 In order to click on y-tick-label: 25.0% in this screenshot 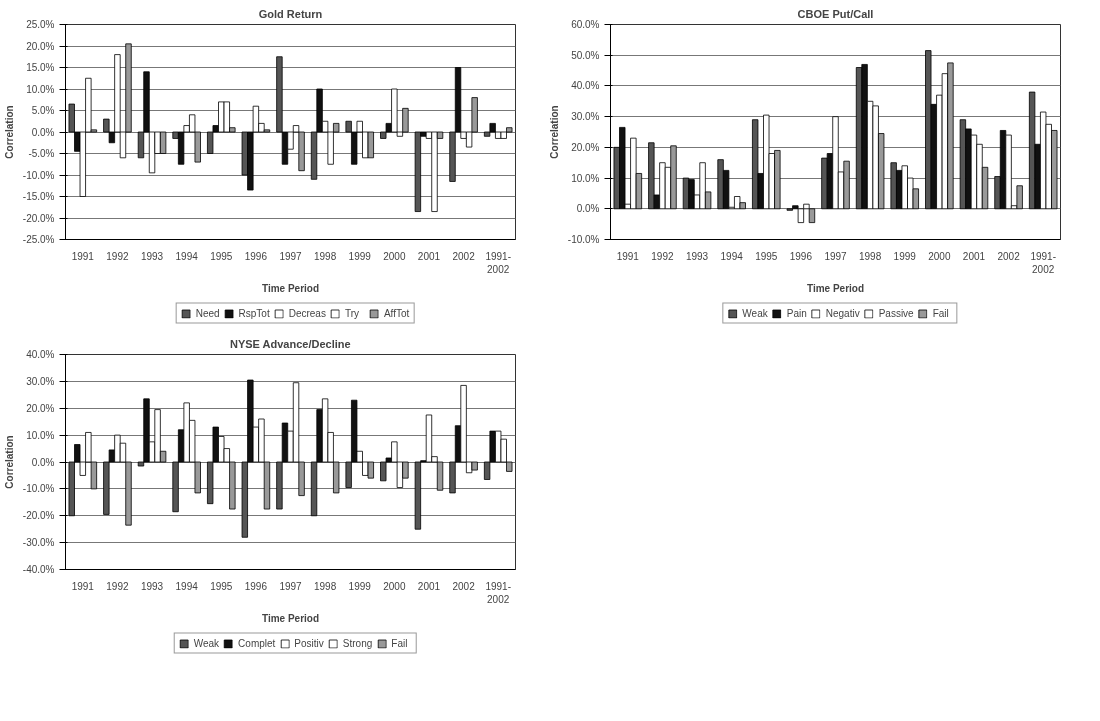, I will do `click(40, 24)`.